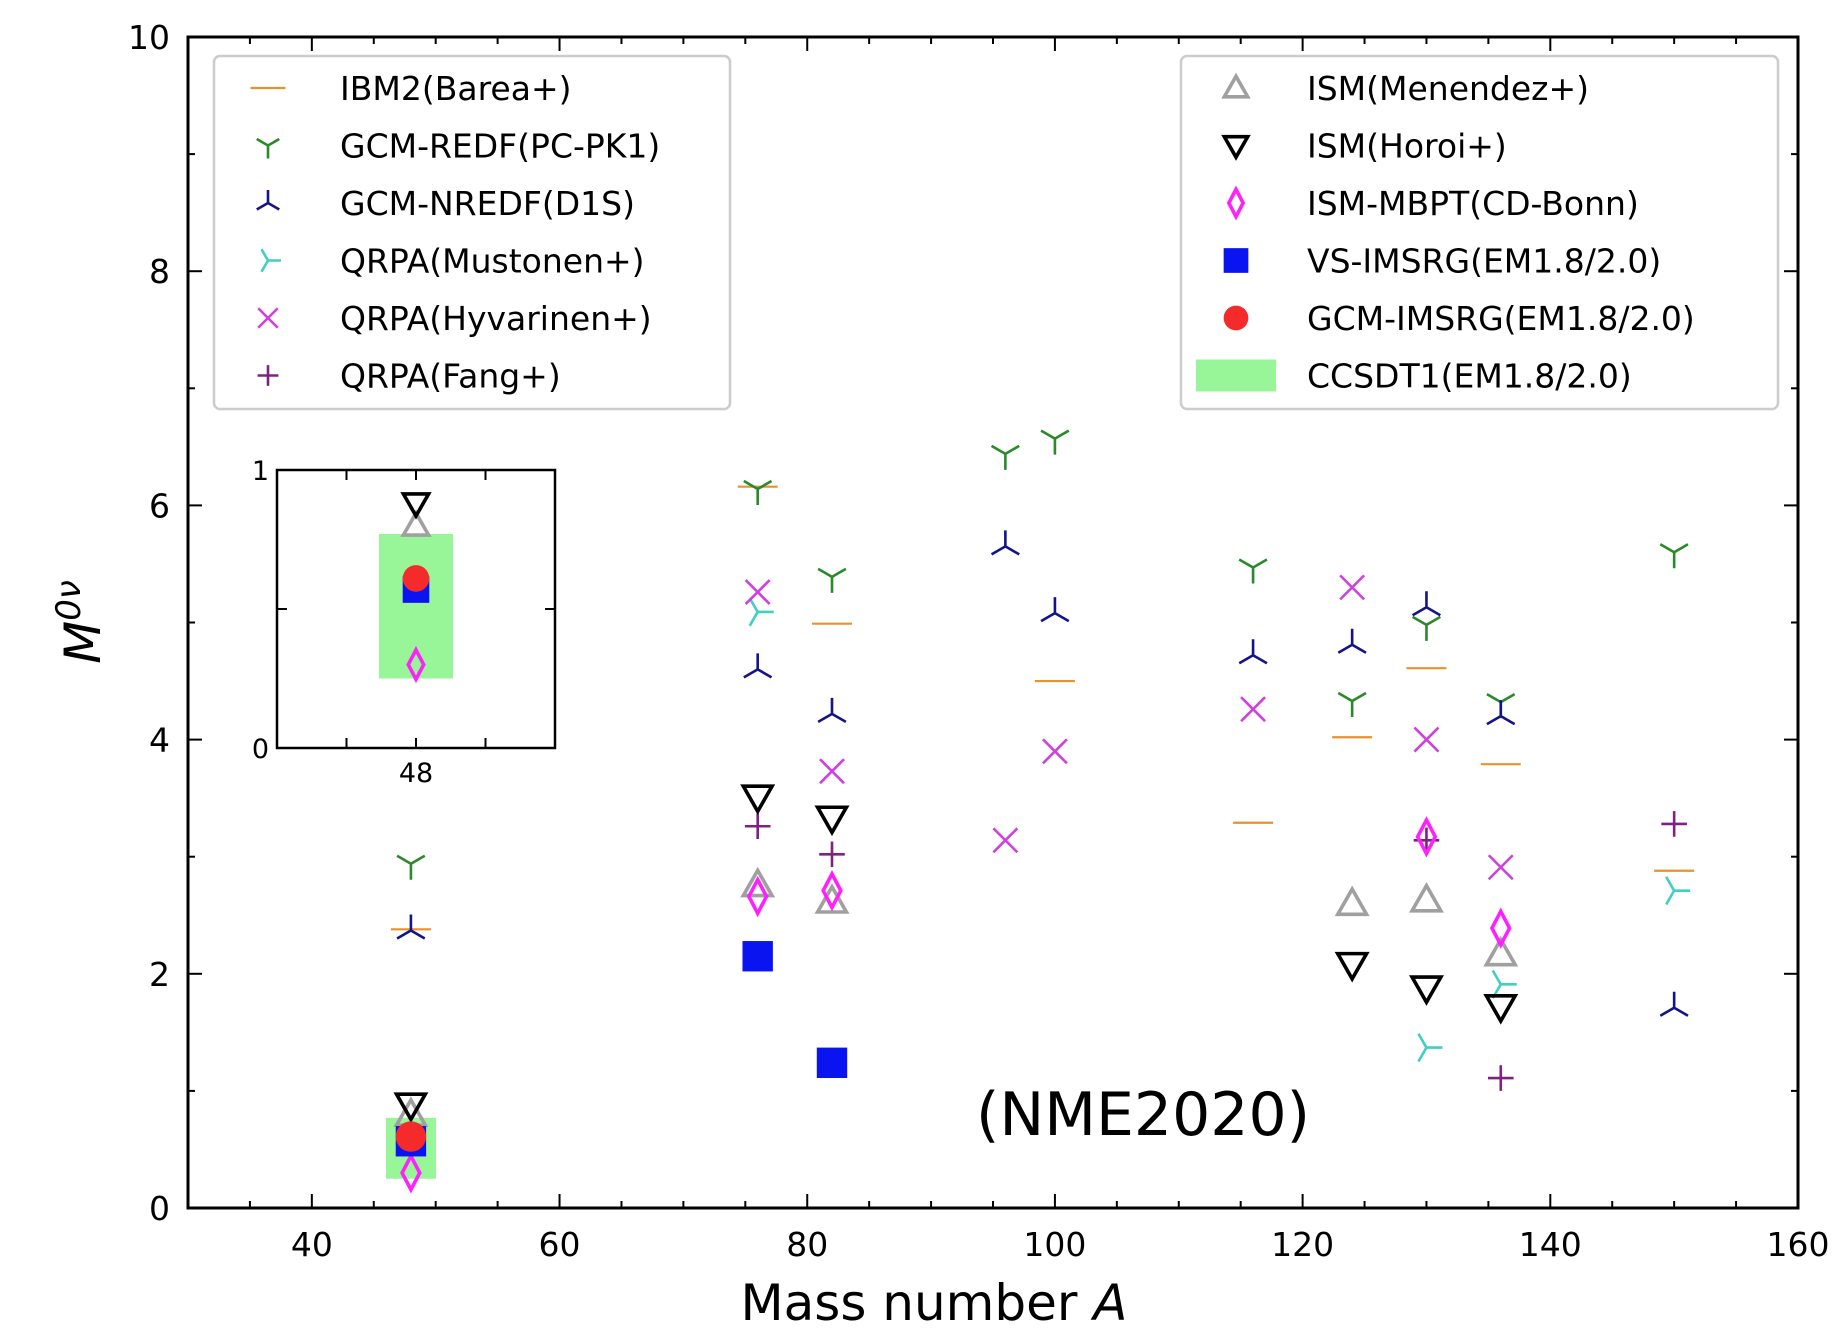  What do you see at coordinates (270, 260) in the screenshot?
I see `legend-marker-qrpa-mustonen` at bounding box center [270, 260].